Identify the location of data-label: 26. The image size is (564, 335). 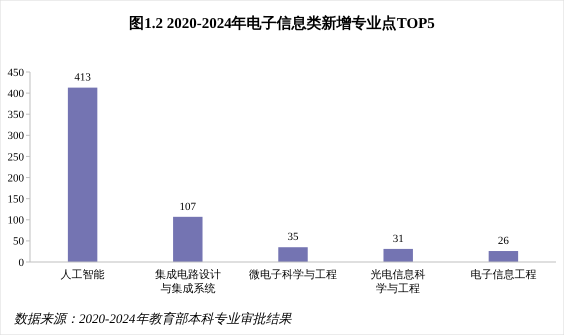
(504, 241).